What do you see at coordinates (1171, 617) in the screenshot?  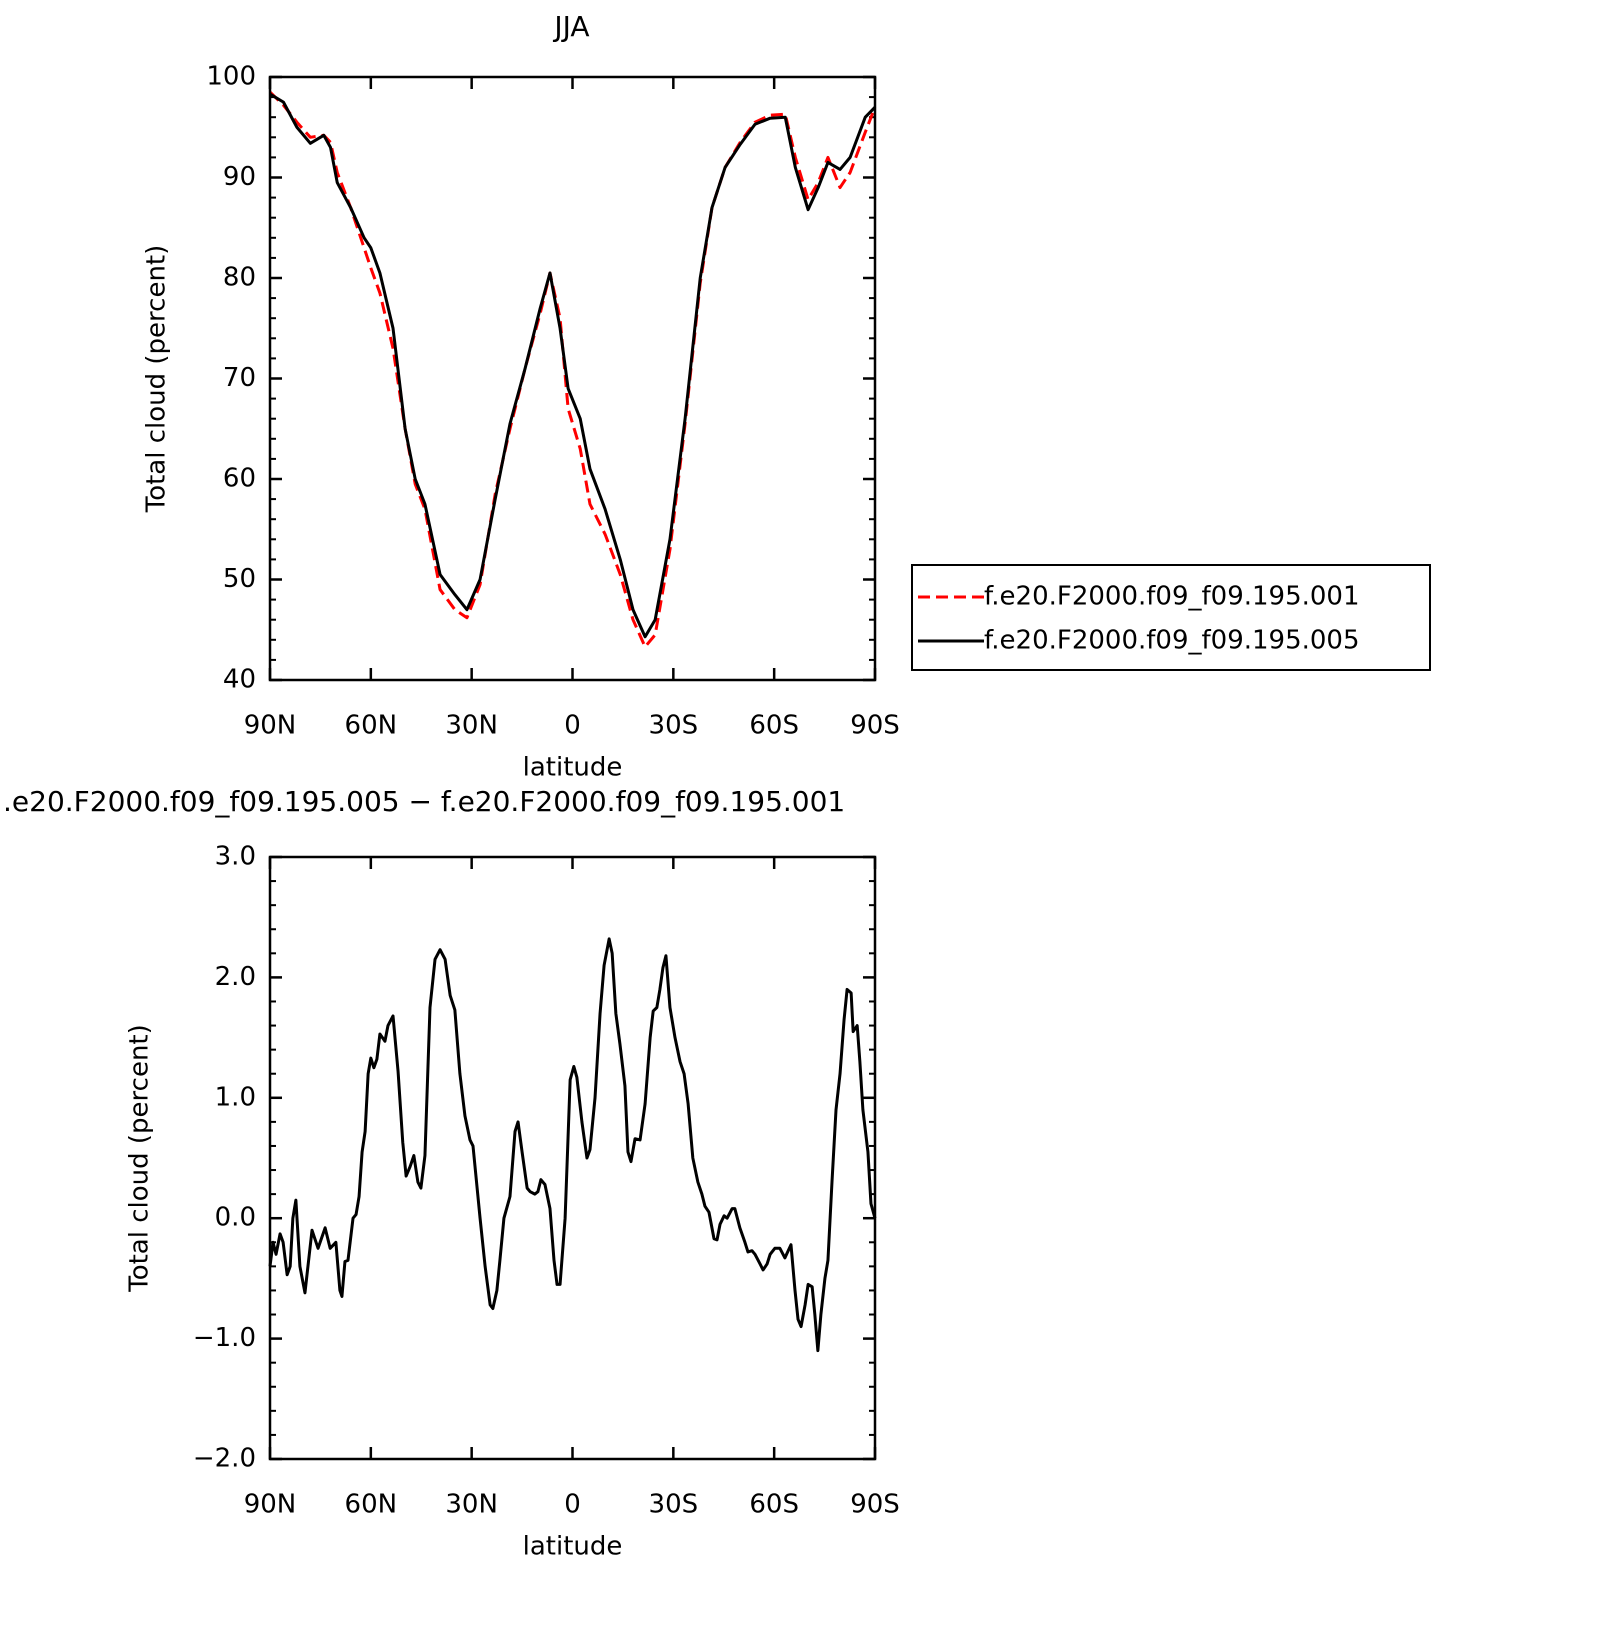 I see `legend-box` at bounding box center [1171, 617].